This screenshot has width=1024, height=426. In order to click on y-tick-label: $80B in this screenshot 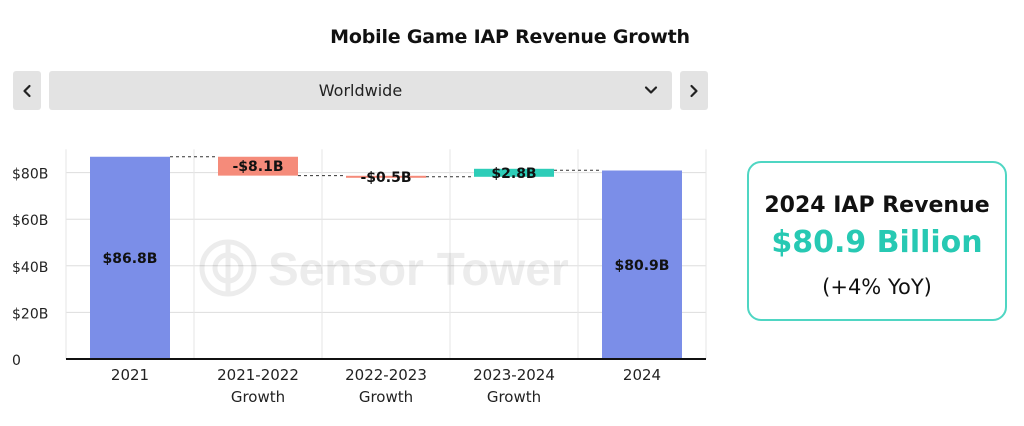, I will do `click(30, 175)`.